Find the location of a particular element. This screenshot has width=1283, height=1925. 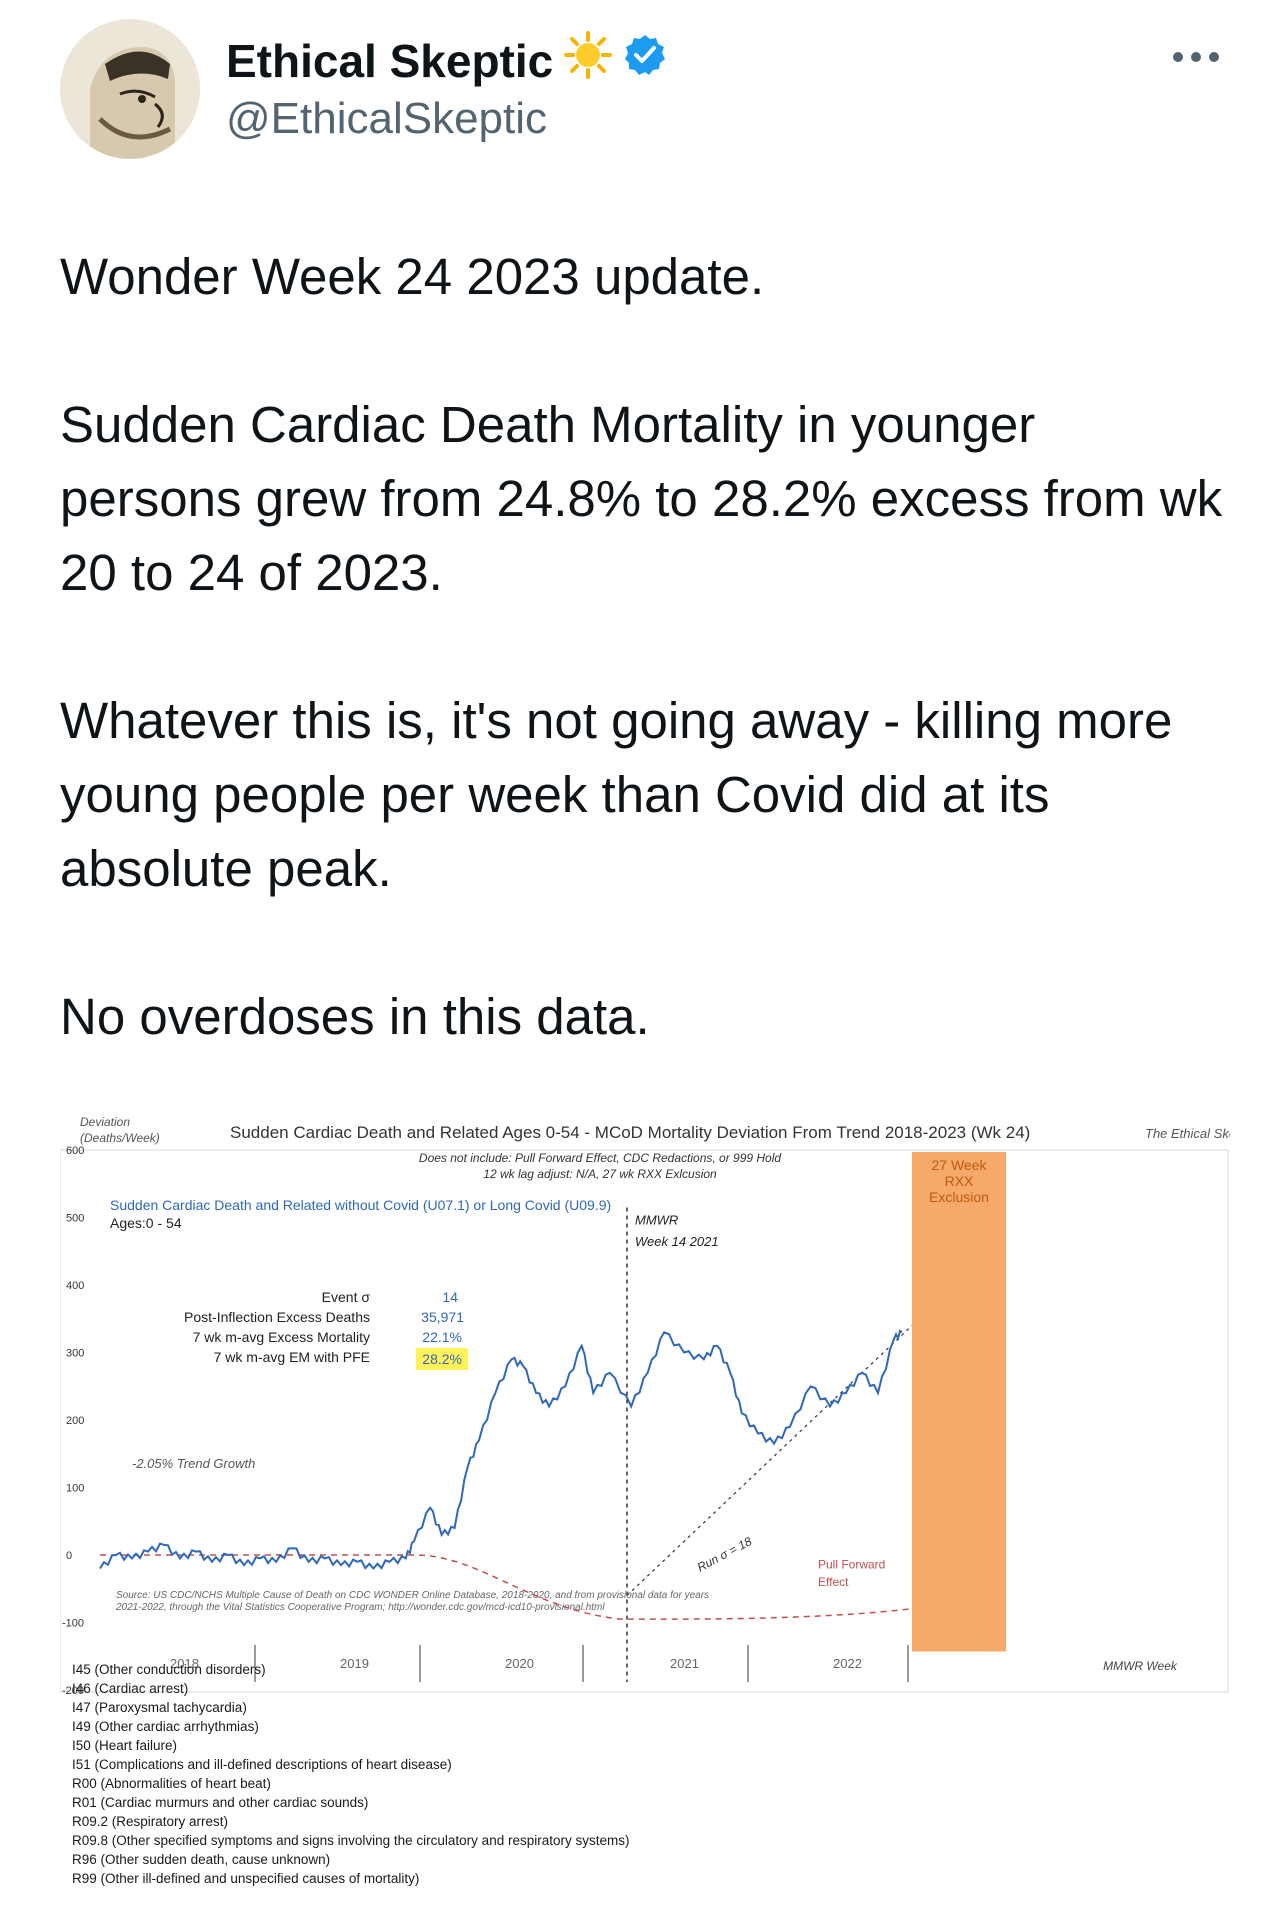

y-axis-label-1: Deviation is located at coordinates (105, 1122).